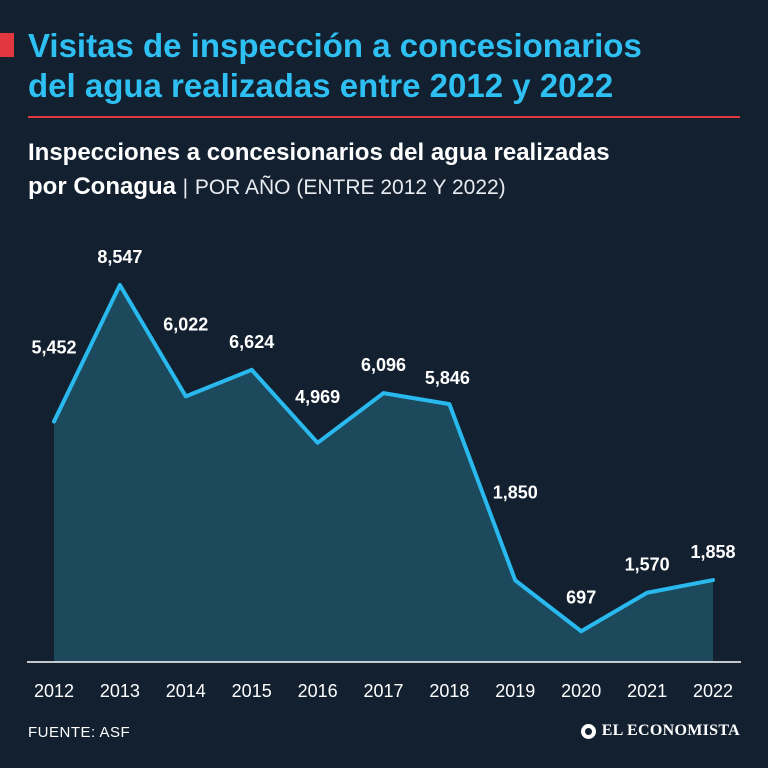 Image resolution: width=768 pixels, height=768 pixels. What do you see at coordinates (647, 691) in the screenshot?
I see `x-tick-label: 2021` at bounding box center [647, 691].